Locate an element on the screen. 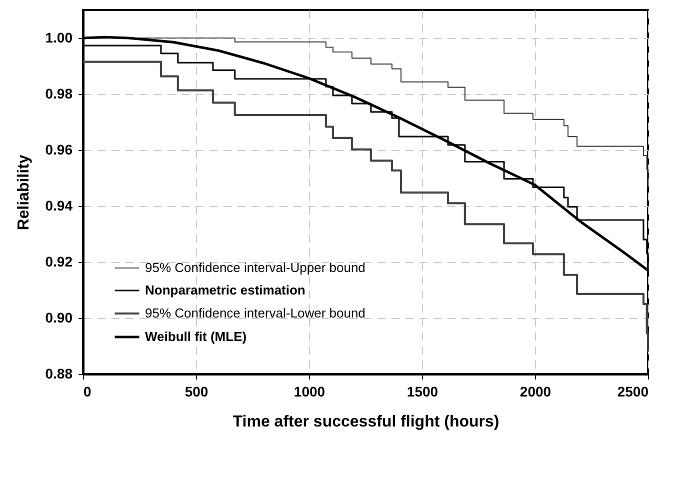  y-axis-title: Reliability is located at coordinates (23, 192).